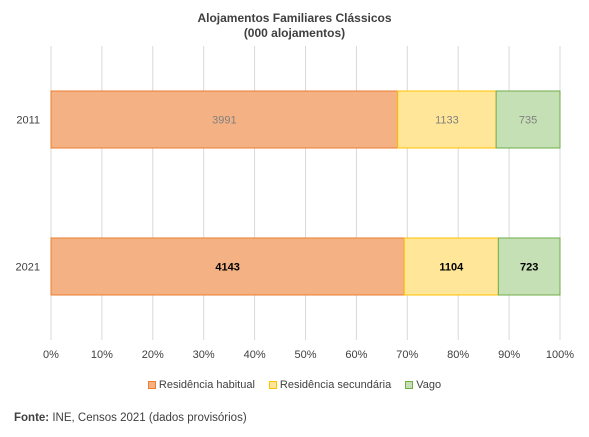  What do you see at coordinates (28, 121) in the screenshot?
I see `y-category-label: 2011` at bounding box center [28, 121].